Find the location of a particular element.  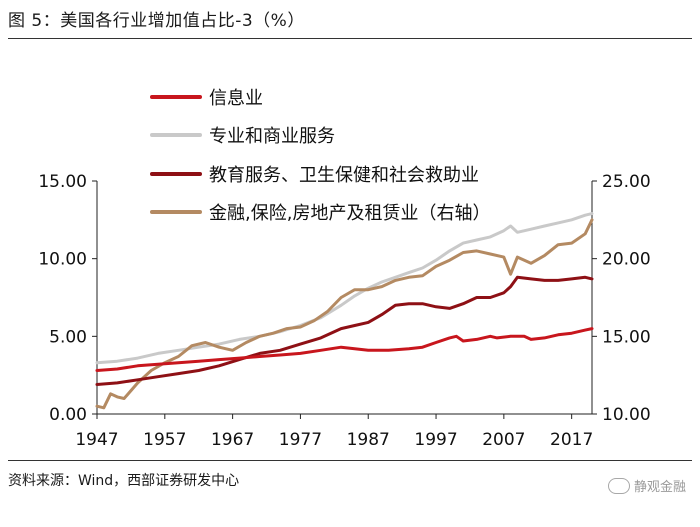

right-tick-label: 15.00 is located at coordinates (626, 337).